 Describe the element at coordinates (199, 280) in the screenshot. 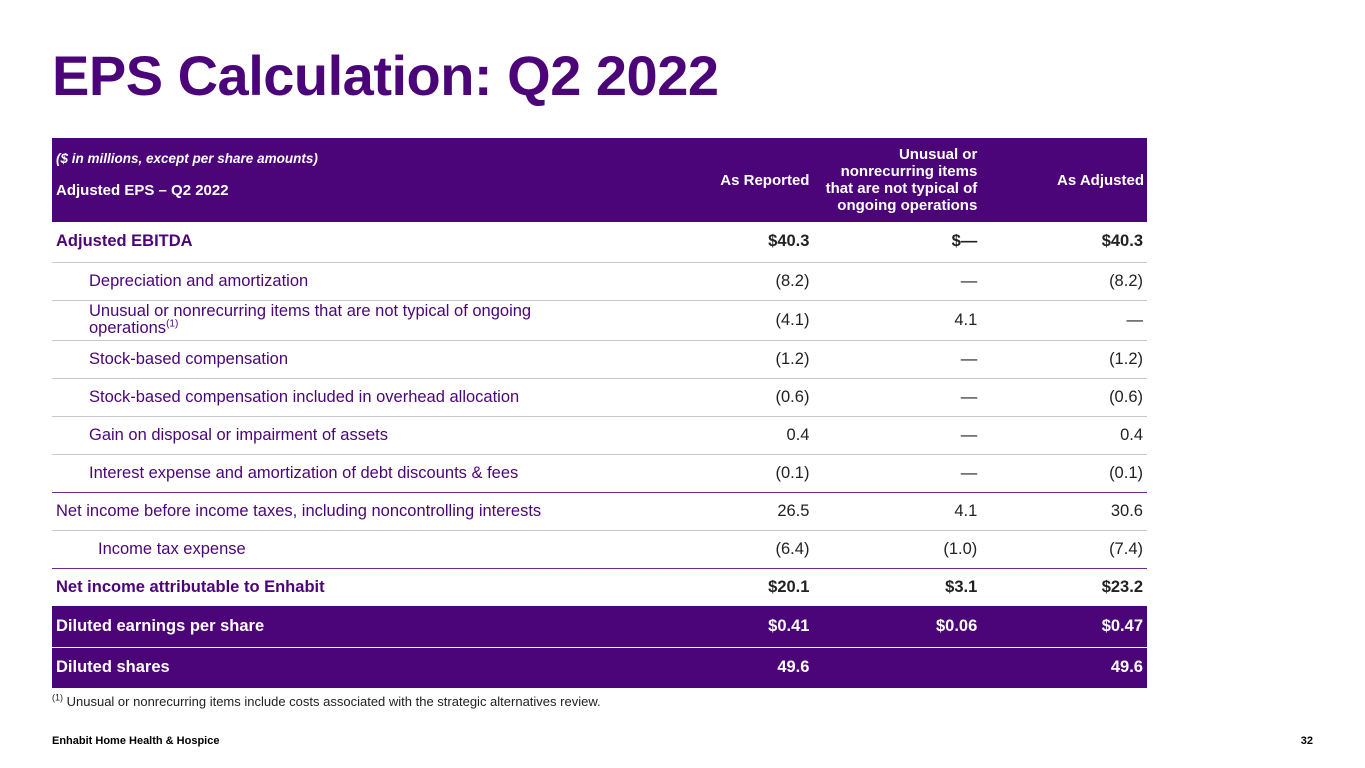

I see `row-label: Depreciation and amortization` at that location.